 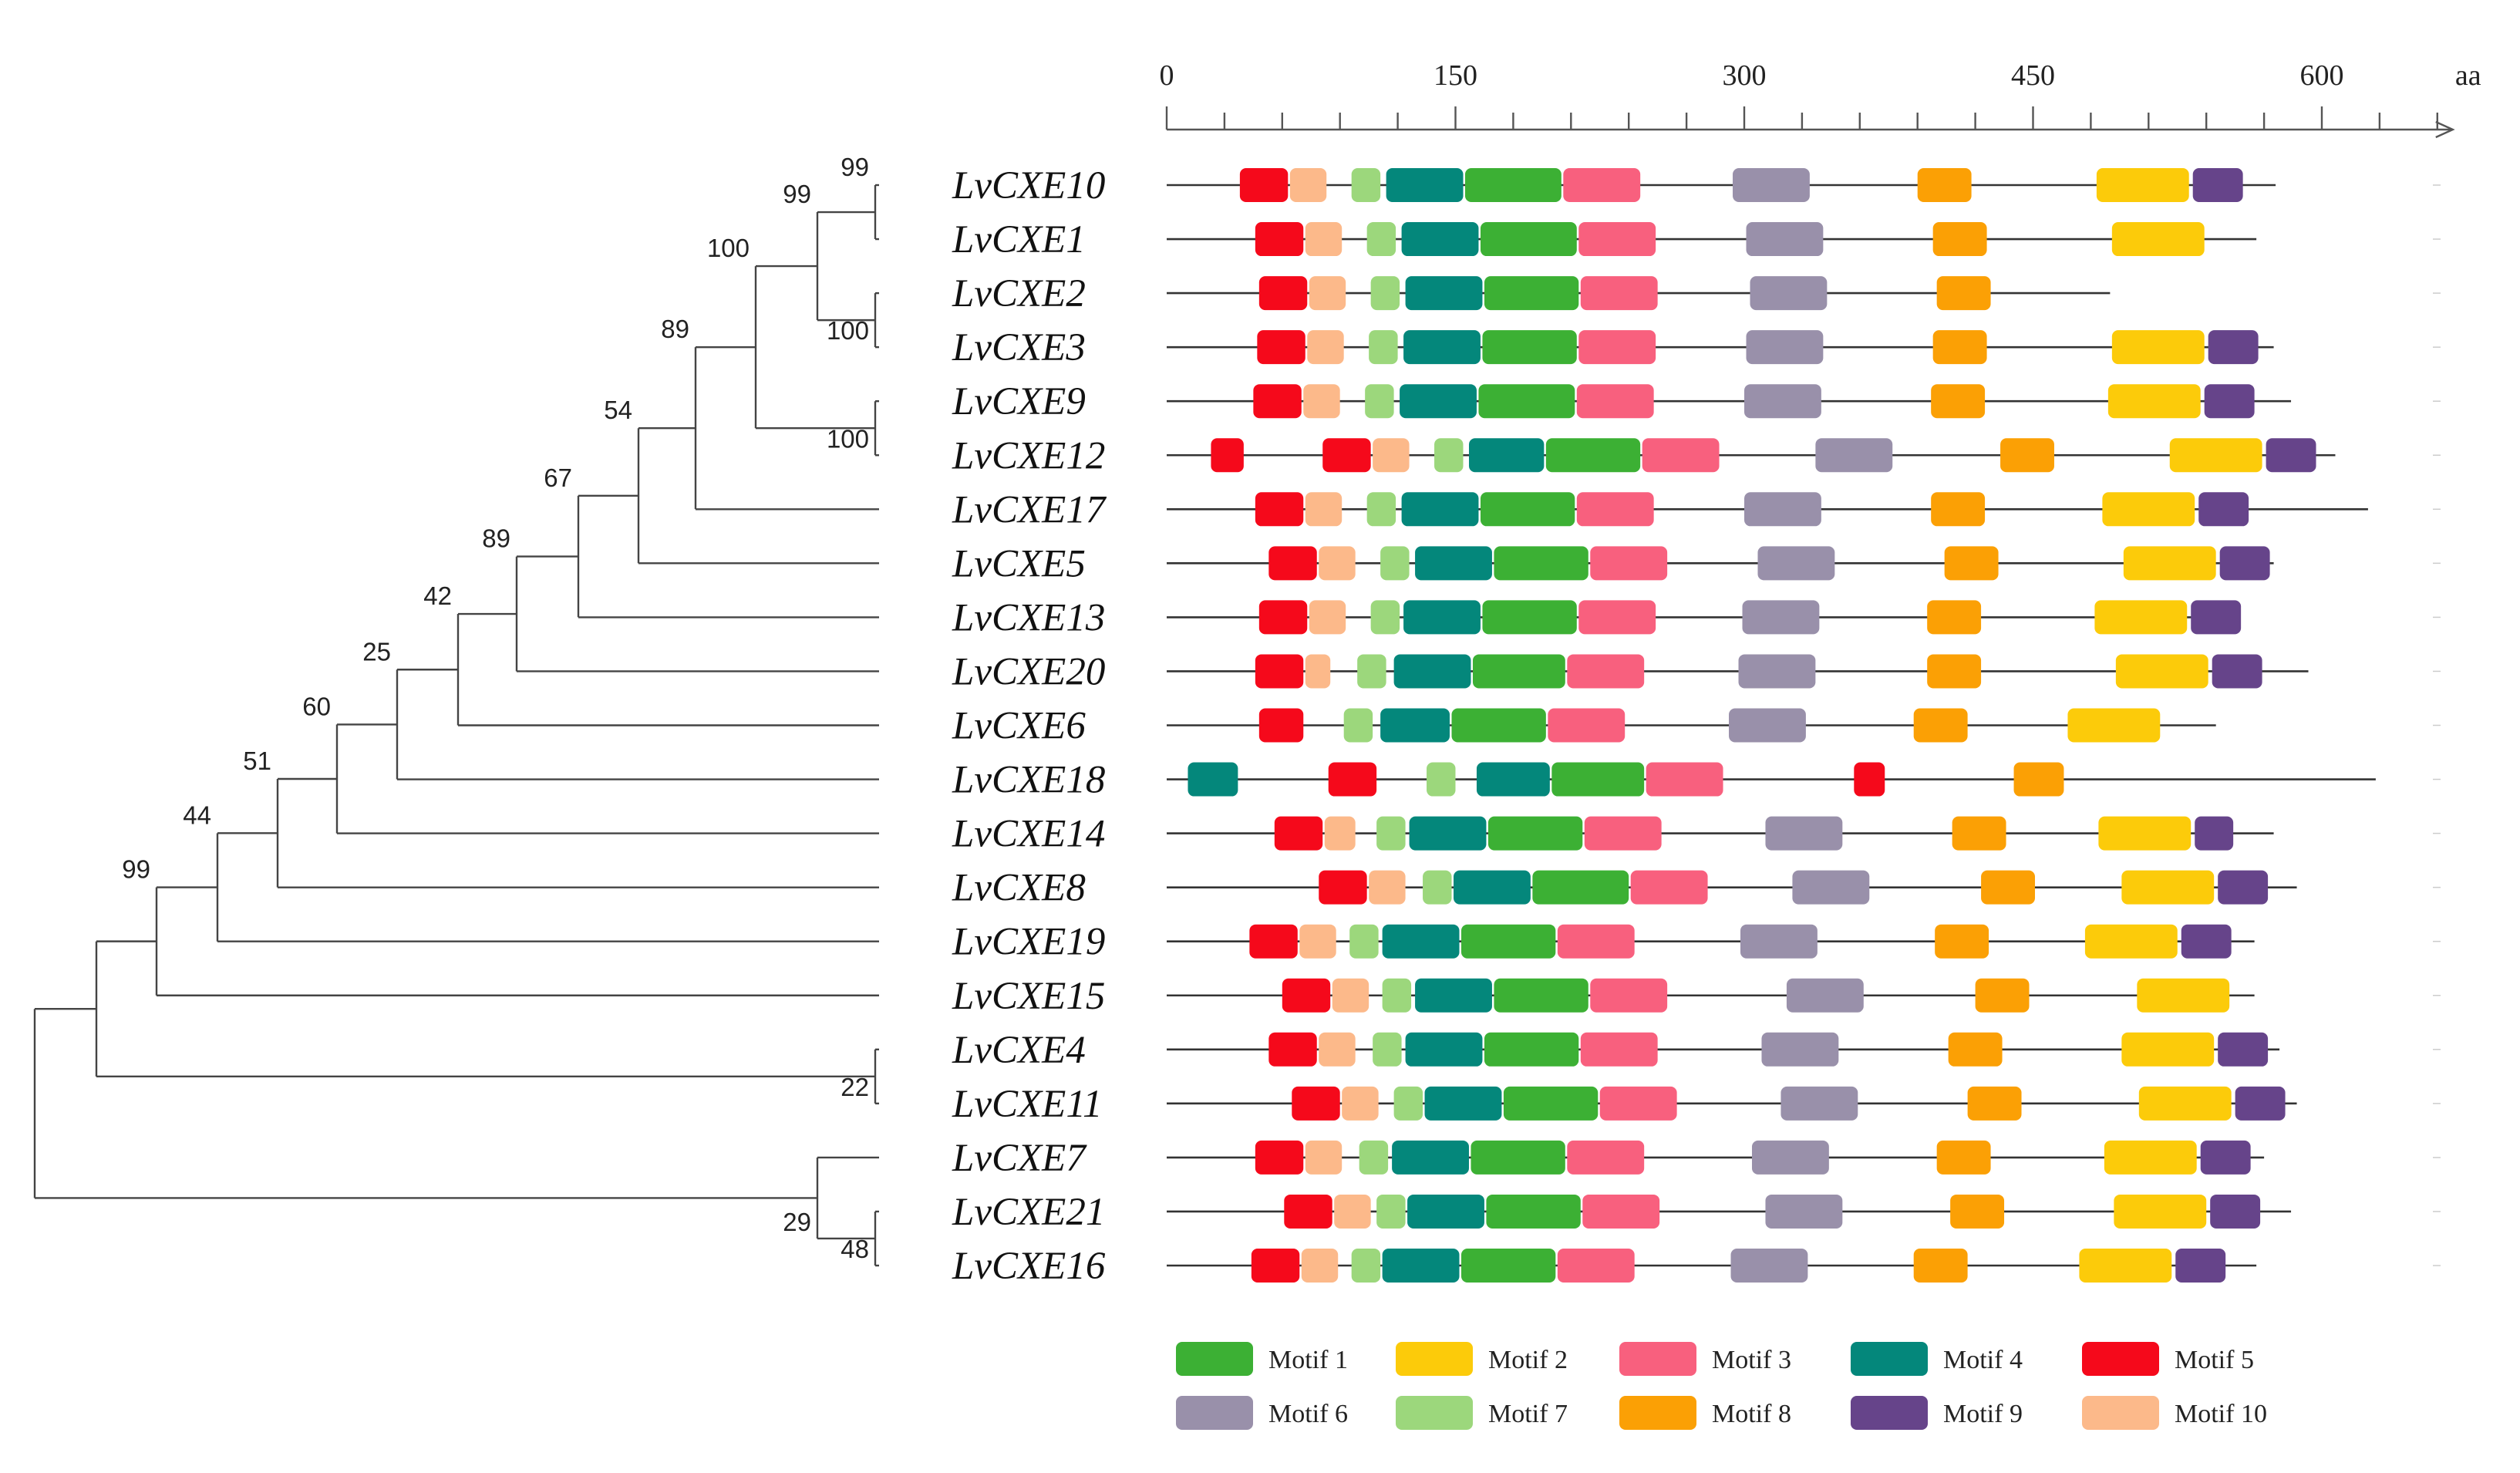 What do you see at coordinates (1804, 725) in the screenshot?
I see `motif-row-lvcxe6` at bounding box center [1804, 725].